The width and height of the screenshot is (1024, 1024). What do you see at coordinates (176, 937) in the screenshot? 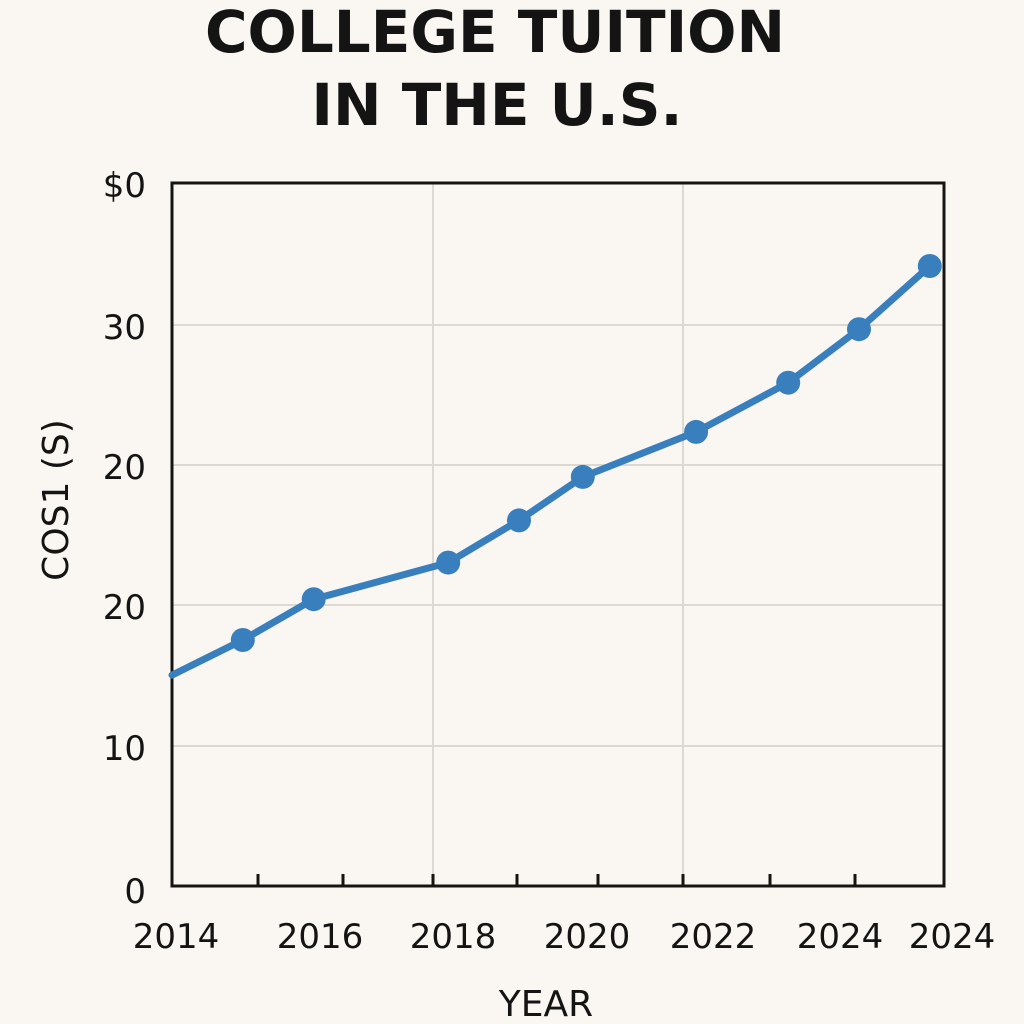
I see `x-tick-label: 2014` at bounding box center [176, 937].